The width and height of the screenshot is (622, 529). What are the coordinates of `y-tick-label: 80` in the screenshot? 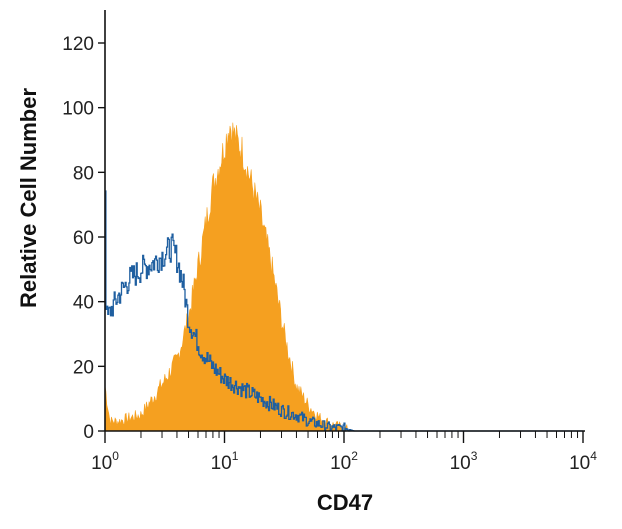 It's located at (83, 173).